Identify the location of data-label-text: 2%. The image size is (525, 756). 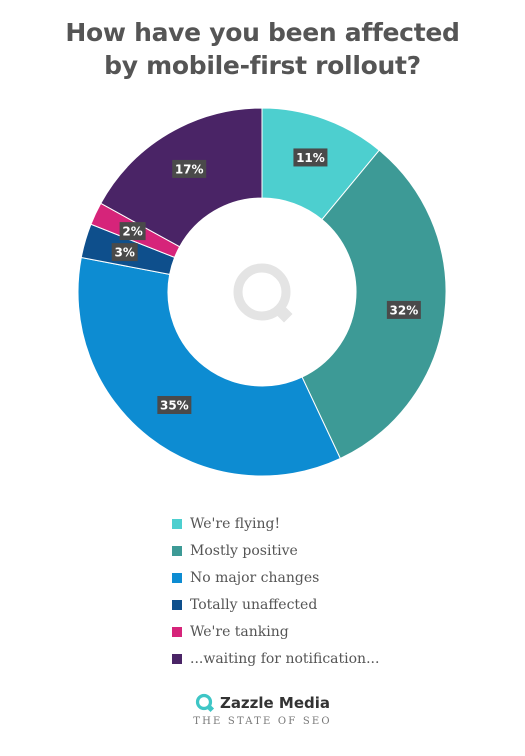
(132, 232).